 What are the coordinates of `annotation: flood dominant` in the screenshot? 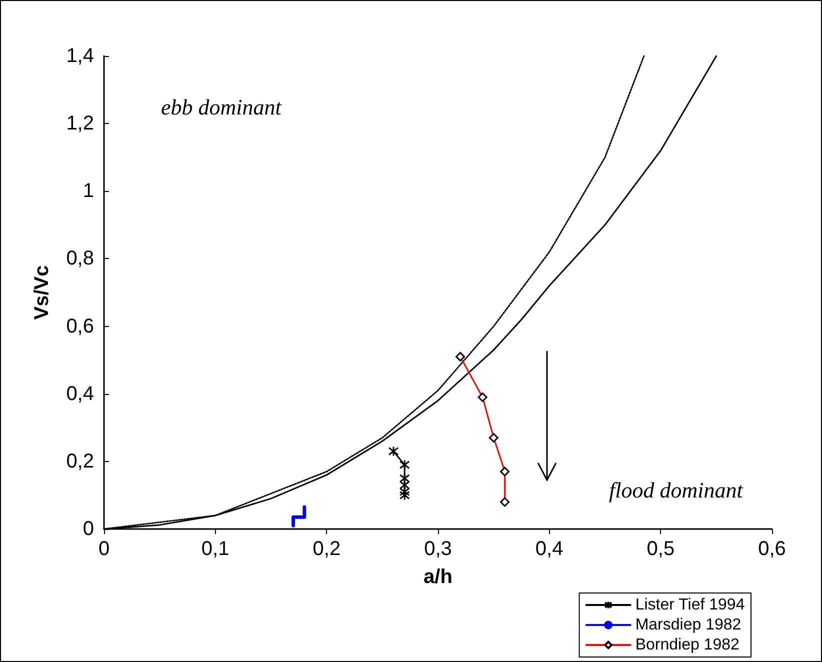 It's located at (676, 490).